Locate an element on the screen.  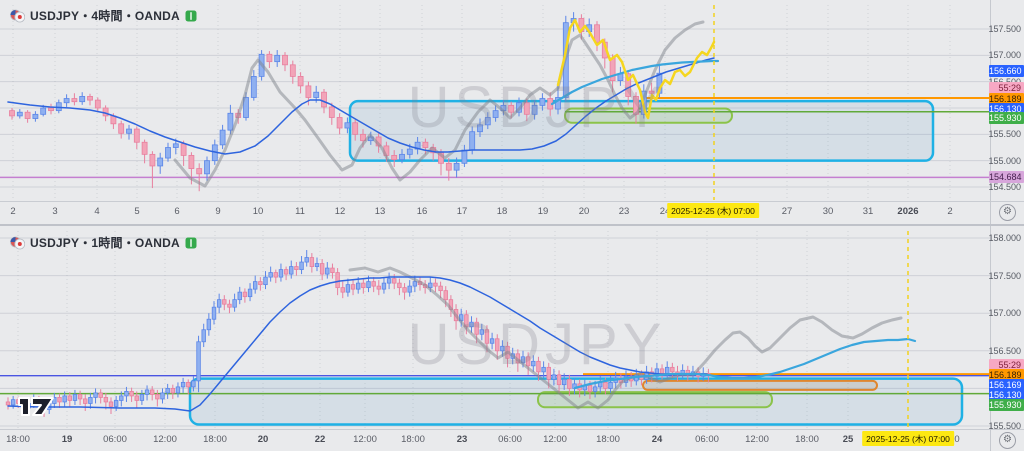
watermark-top: USDJPY is located at coordinates (537, 107).